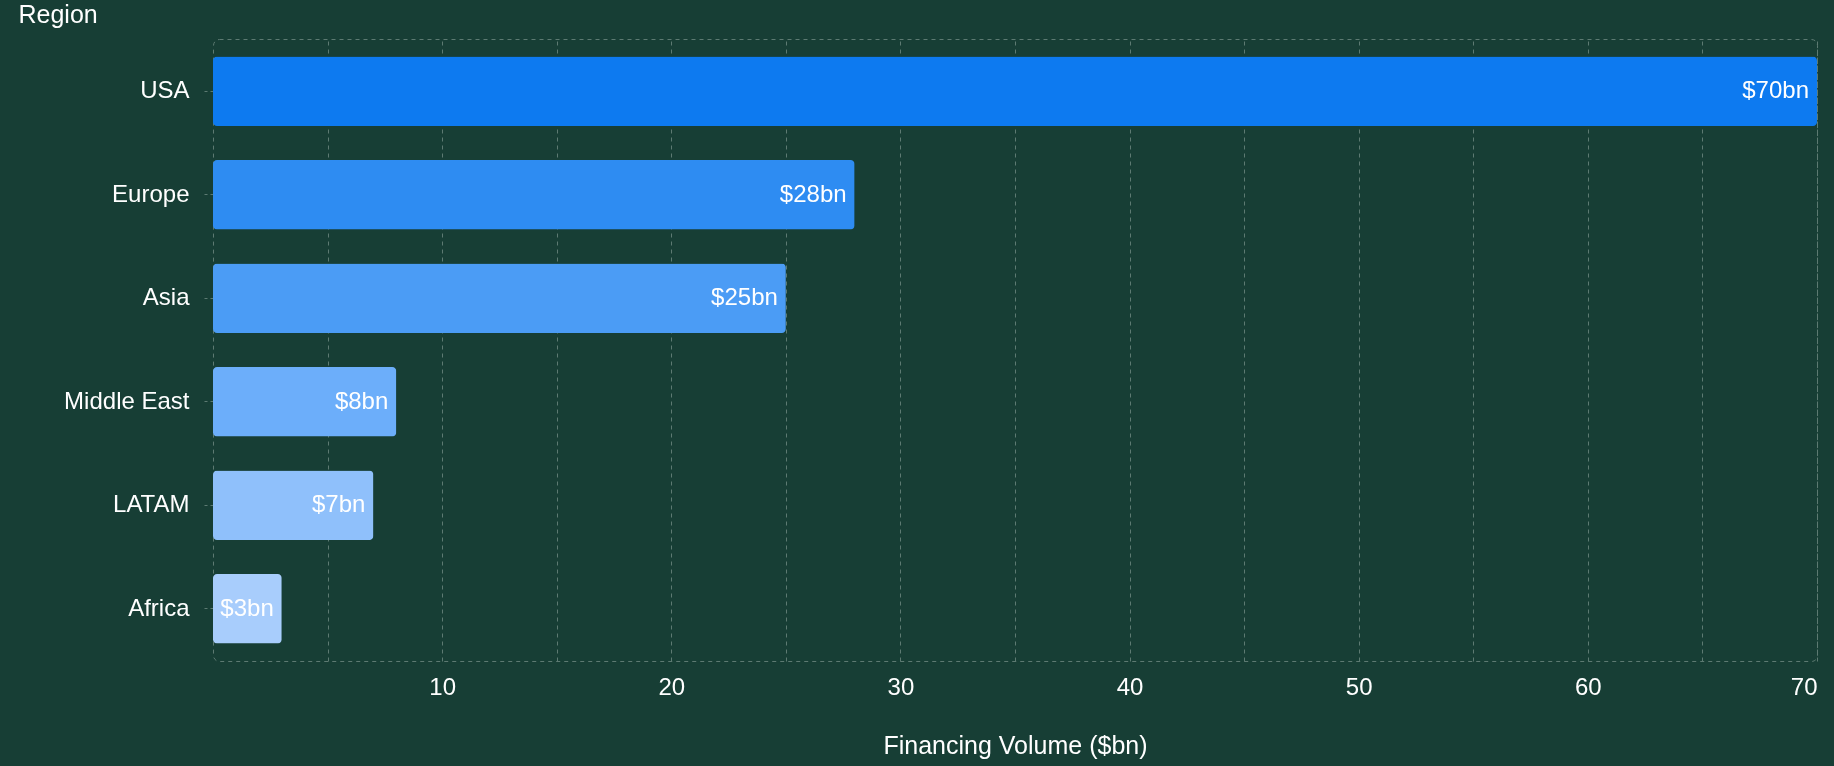 The height and width of the screenshot is (766, 1834). I want to click on x-tick-label: 50, so click(1359, 686).